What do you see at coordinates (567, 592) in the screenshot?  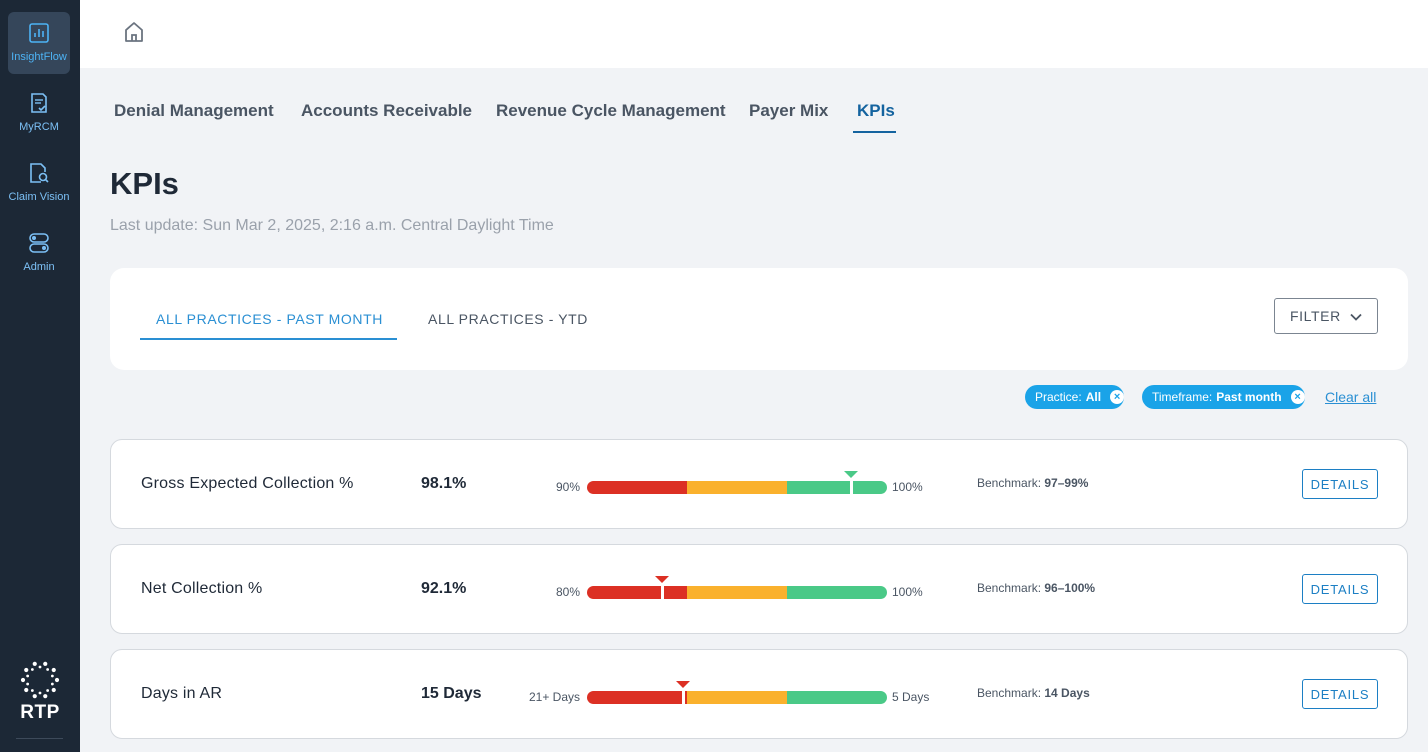 I see `gauge-min-label: 80%` at bounding box center [567, 592].